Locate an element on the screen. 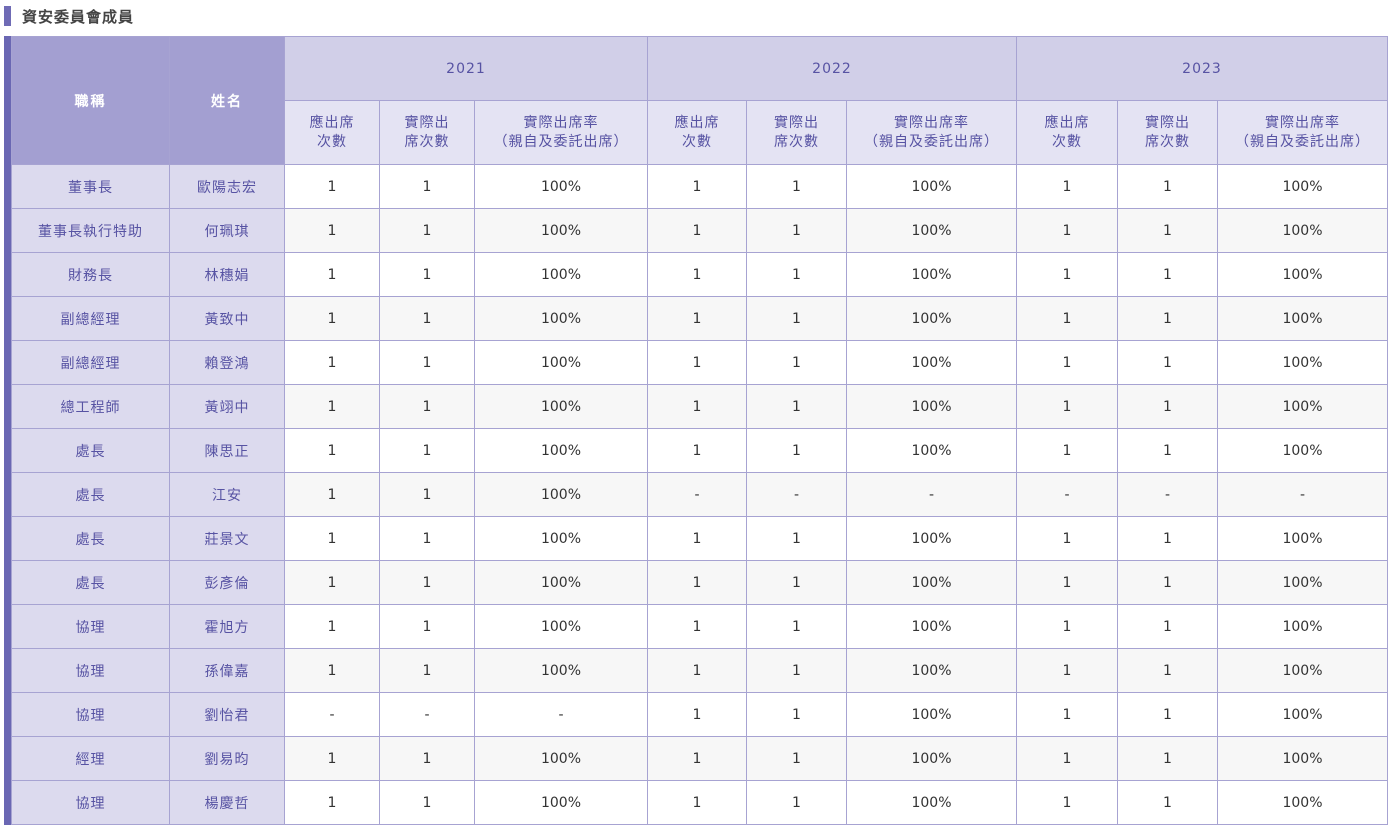 The width and height of the screenshot is (1392, 837). title-accent-bar is located at coordinates (7, 16).